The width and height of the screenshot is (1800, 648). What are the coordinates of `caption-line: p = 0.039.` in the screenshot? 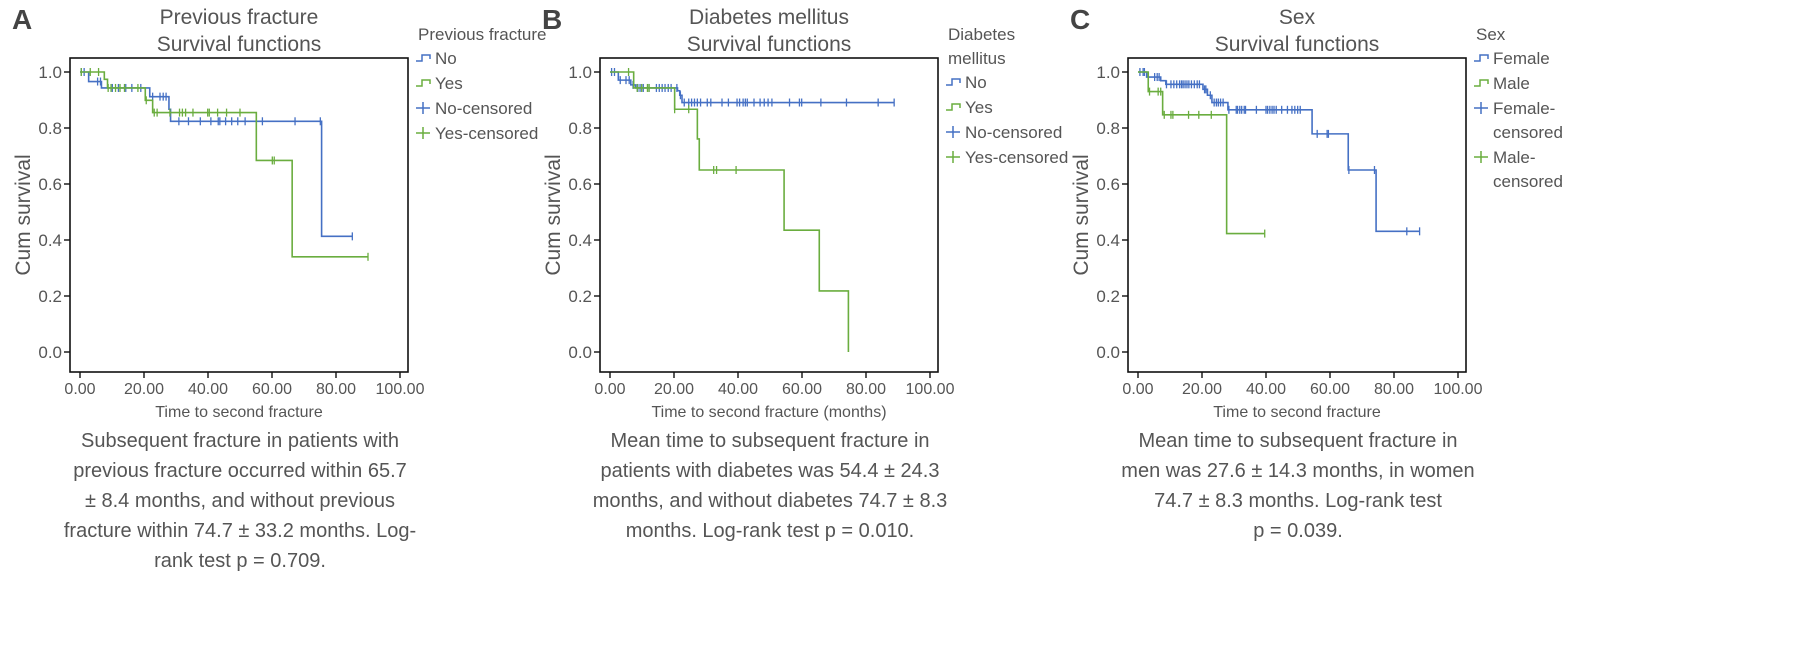 It's located at (1298, 531).